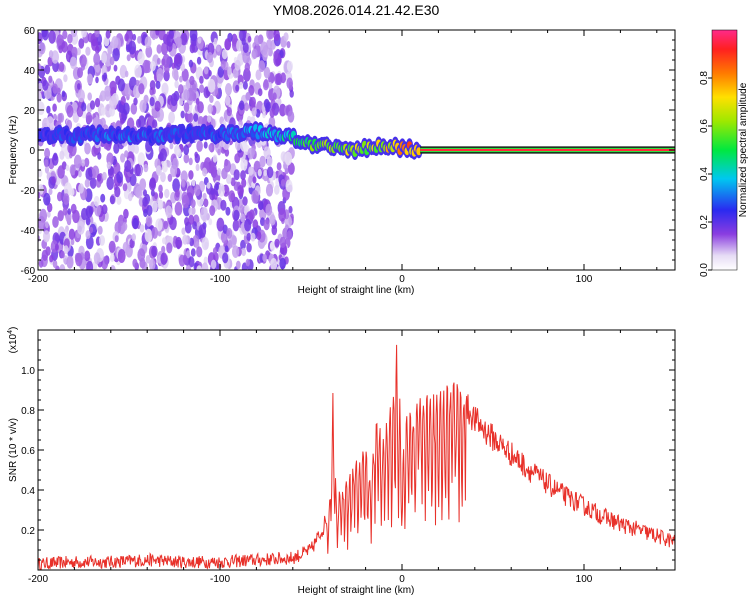 The image size is (750, 600). What do you see at coordinates (356, 10) in the screenshot?
I see `chart-title: YM08.2026.014.21.42.E30` at bounding box center [356, 10].